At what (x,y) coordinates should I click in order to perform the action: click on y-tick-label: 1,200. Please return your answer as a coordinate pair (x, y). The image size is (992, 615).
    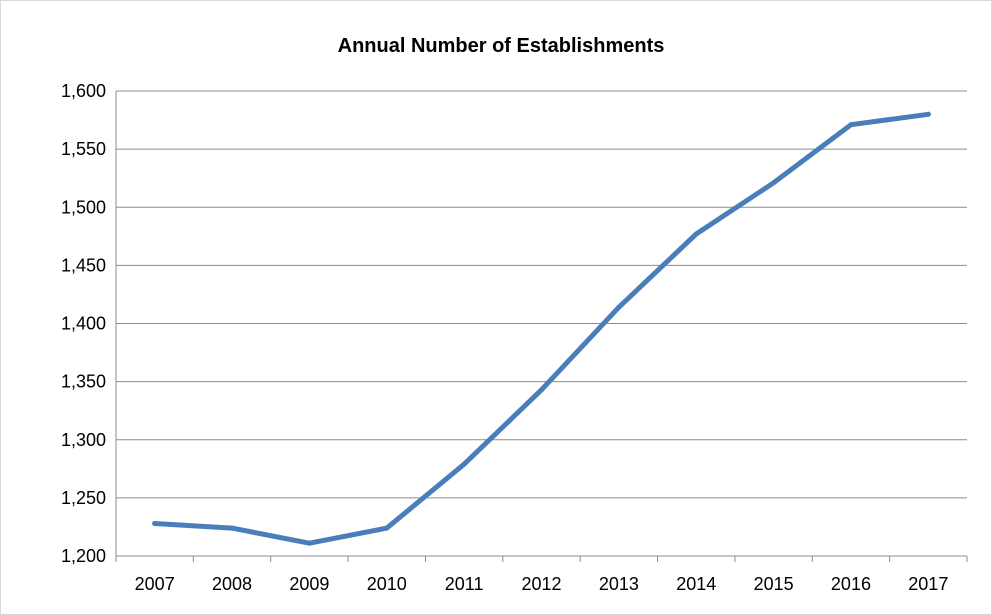
    Looking at the image, I should click on (83, 556).